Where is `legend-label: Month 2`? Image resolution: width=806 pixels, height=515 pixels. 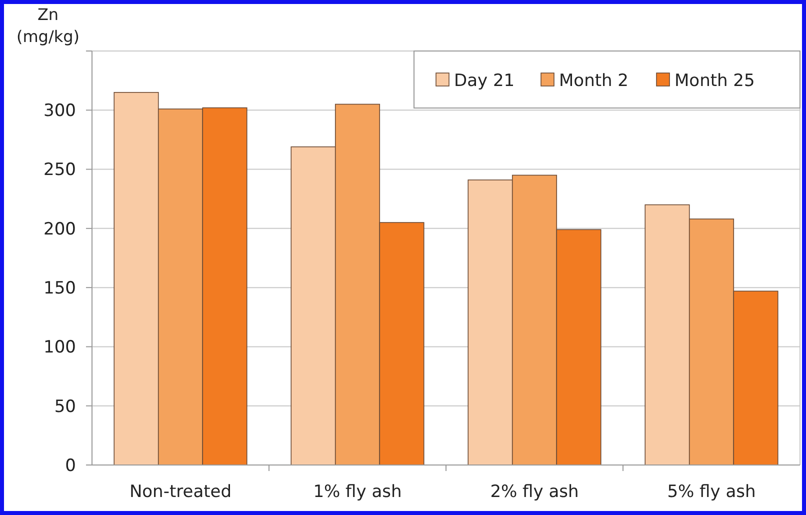
legend-label: Month 2 is located at coordinates (594, 80).